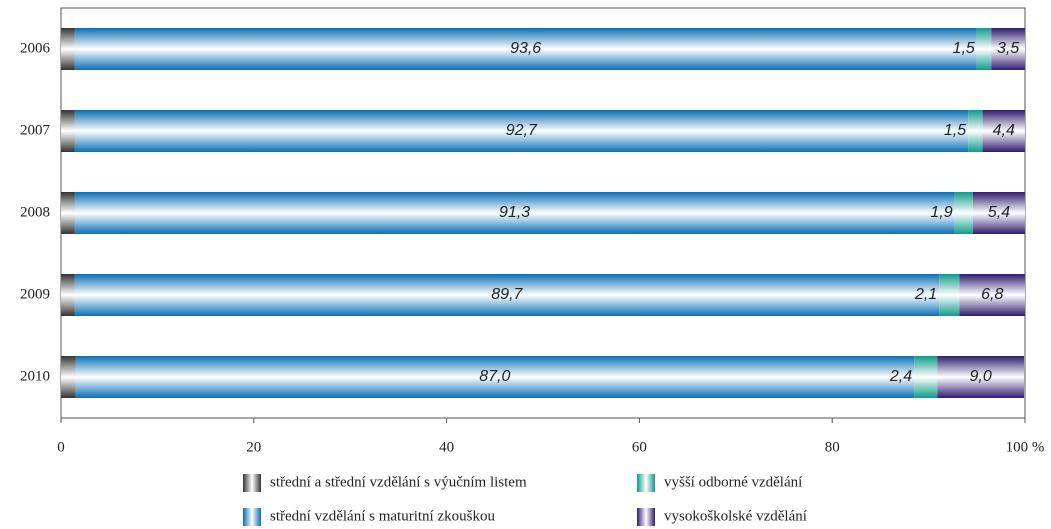 The image size is (1051, 529). Describe the element at coordinates (35, 376) in the screenshot. I see `y-tick-label: 2010` at that location.